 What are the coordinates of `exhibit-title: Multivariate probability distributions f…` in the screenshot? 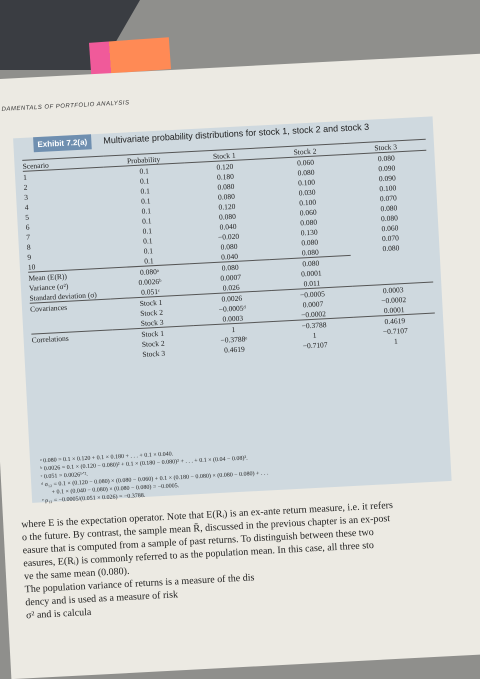 It's located at (236, 133).